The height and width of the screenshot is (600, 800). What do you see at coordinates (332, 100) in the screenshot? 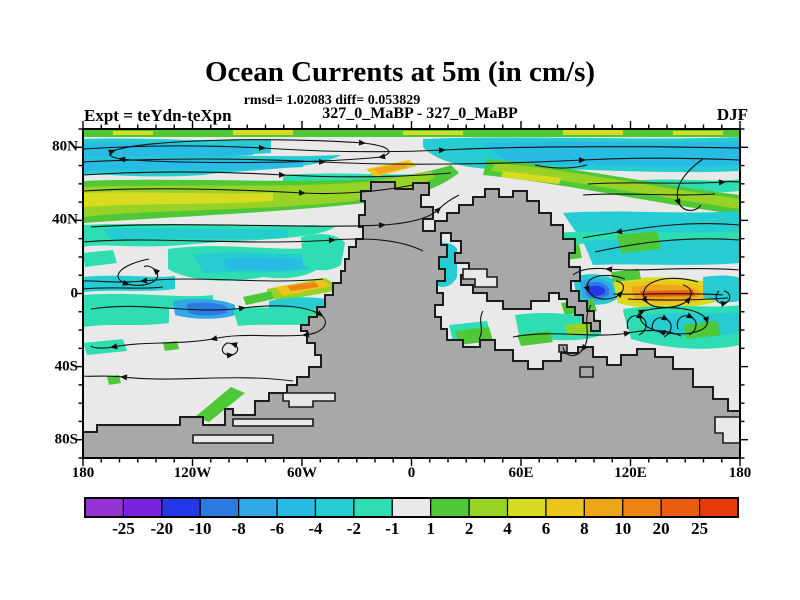
I see `rmsd-diff-stats: rmsd= 1.02083 diff= 0.053829` at bounding box center [332, 100].